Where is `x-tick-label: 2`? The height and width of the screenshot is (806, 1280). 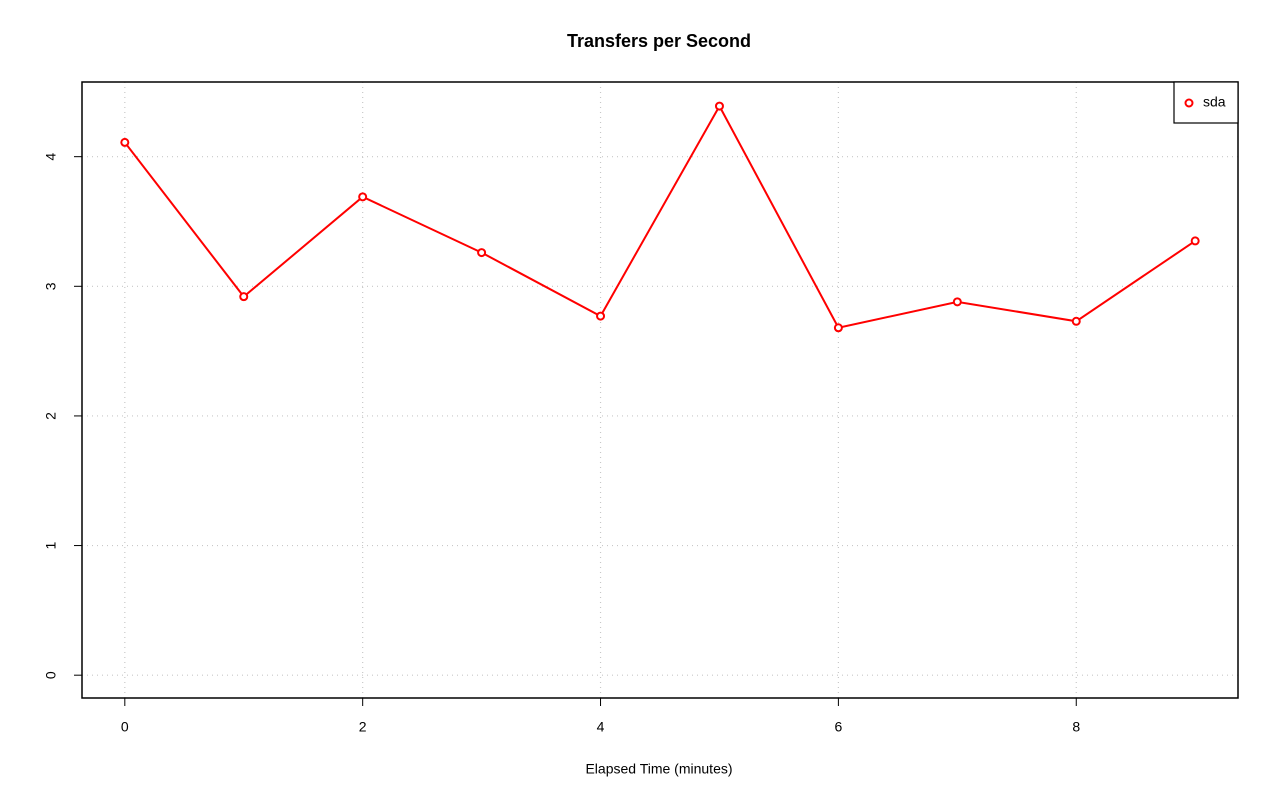
x-tick-label: 2 is located at coordinates (363, 727).